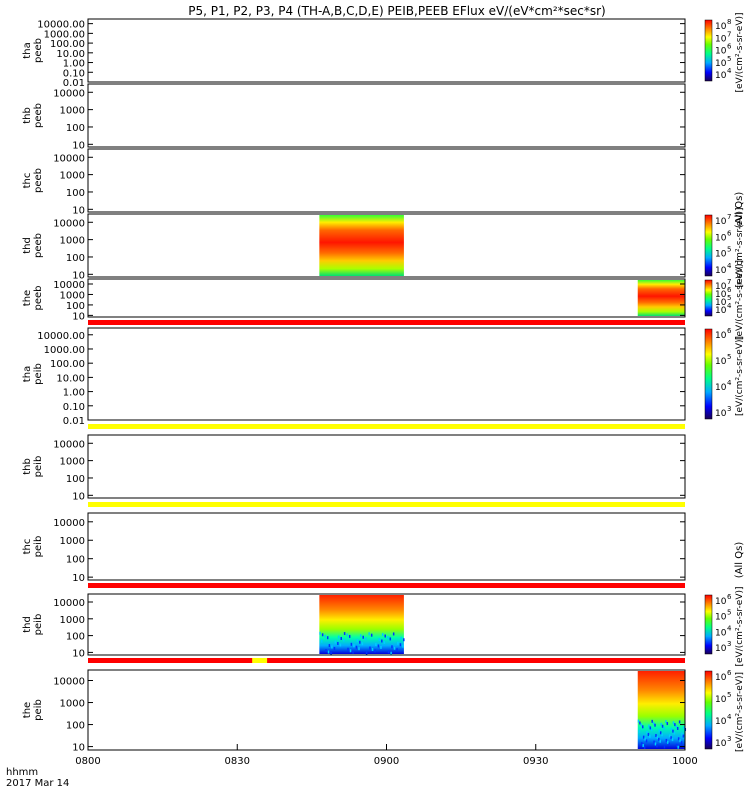 The image size is (750, 804). I want to click on time-axis-label: hhmm, so click(22, 772).